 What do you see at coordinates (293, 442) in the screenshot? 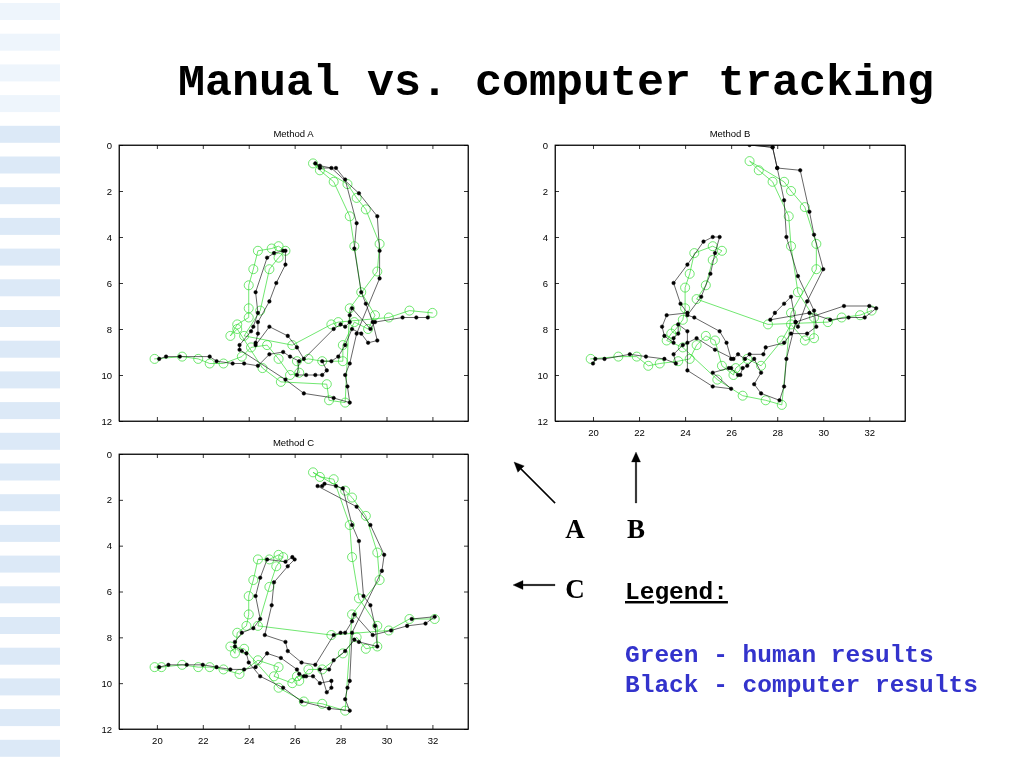
I see `chart-title: Method C` at bounding box center [293, 442].